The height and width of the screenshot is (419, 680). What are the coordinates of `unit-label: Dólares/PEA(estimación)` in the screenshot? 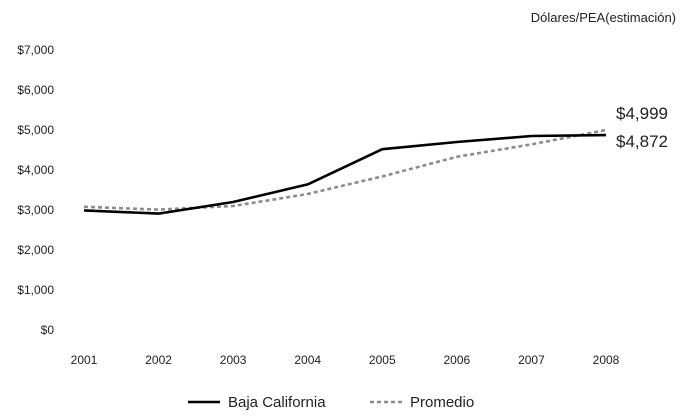 It's located at (603, 17).